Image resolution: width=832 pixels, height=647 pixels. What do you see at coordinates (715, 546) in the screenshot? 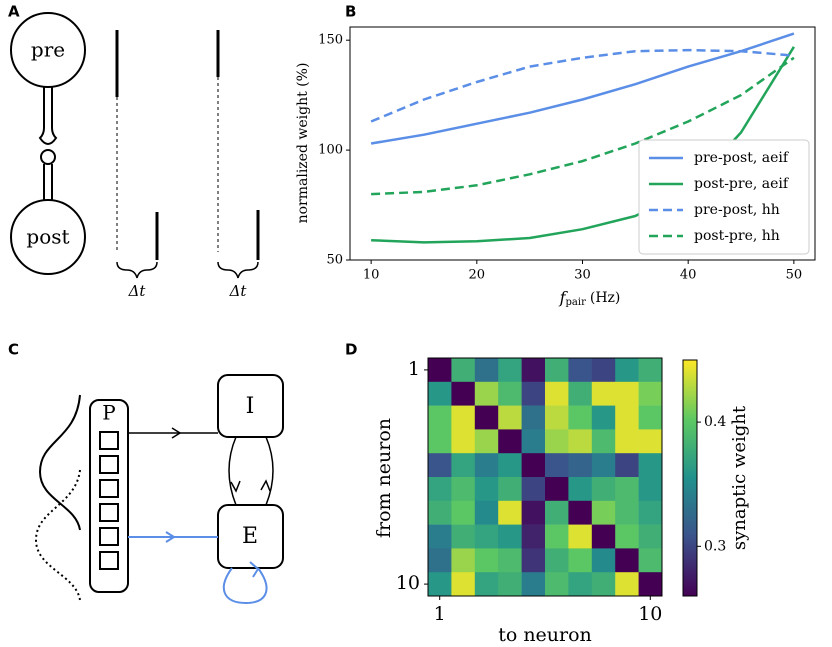
I see `colorbar-tick-label: 0.3` at bounding box center [715, 546].